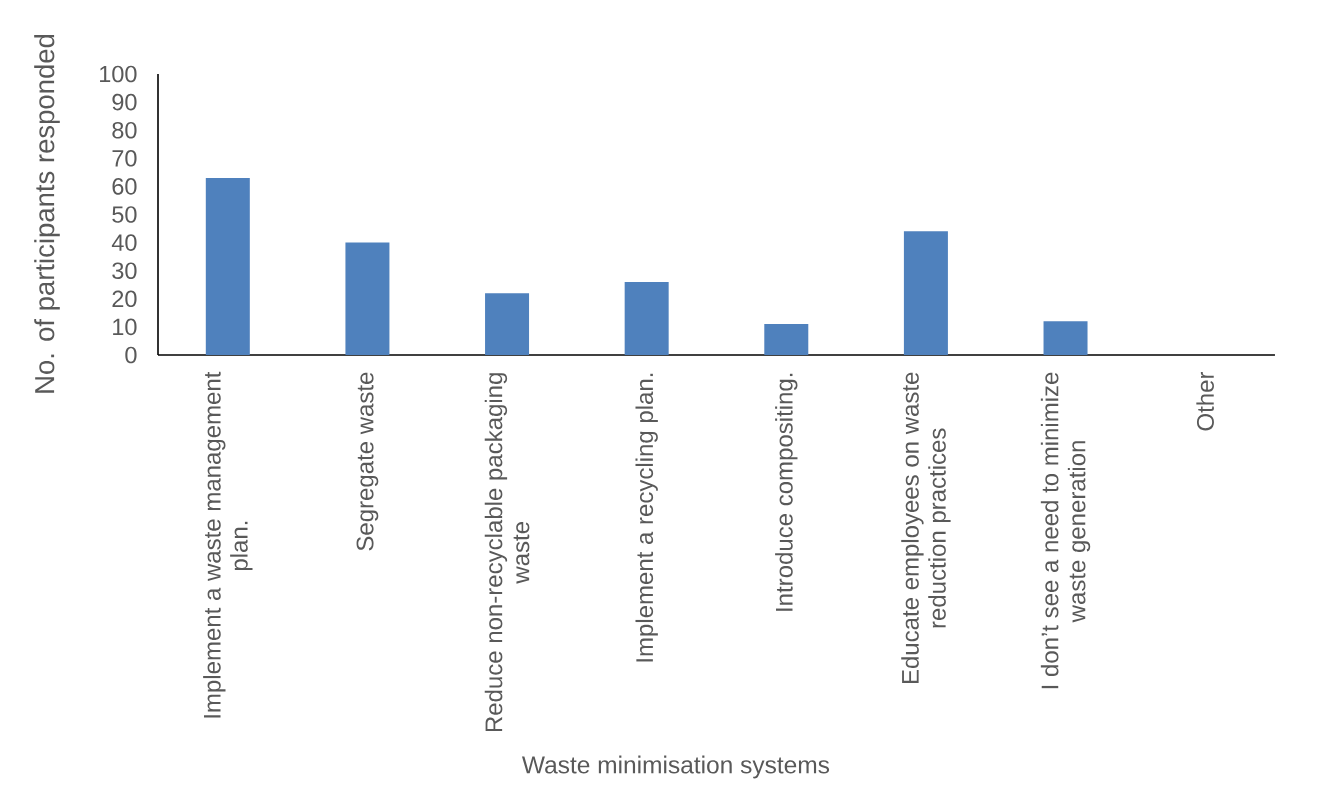 The image size is (1335, 800). What do you see at coordinates (124, 158) in the screenshot?
I see `y-tick-label: 70` at bounding box center [124, 158].